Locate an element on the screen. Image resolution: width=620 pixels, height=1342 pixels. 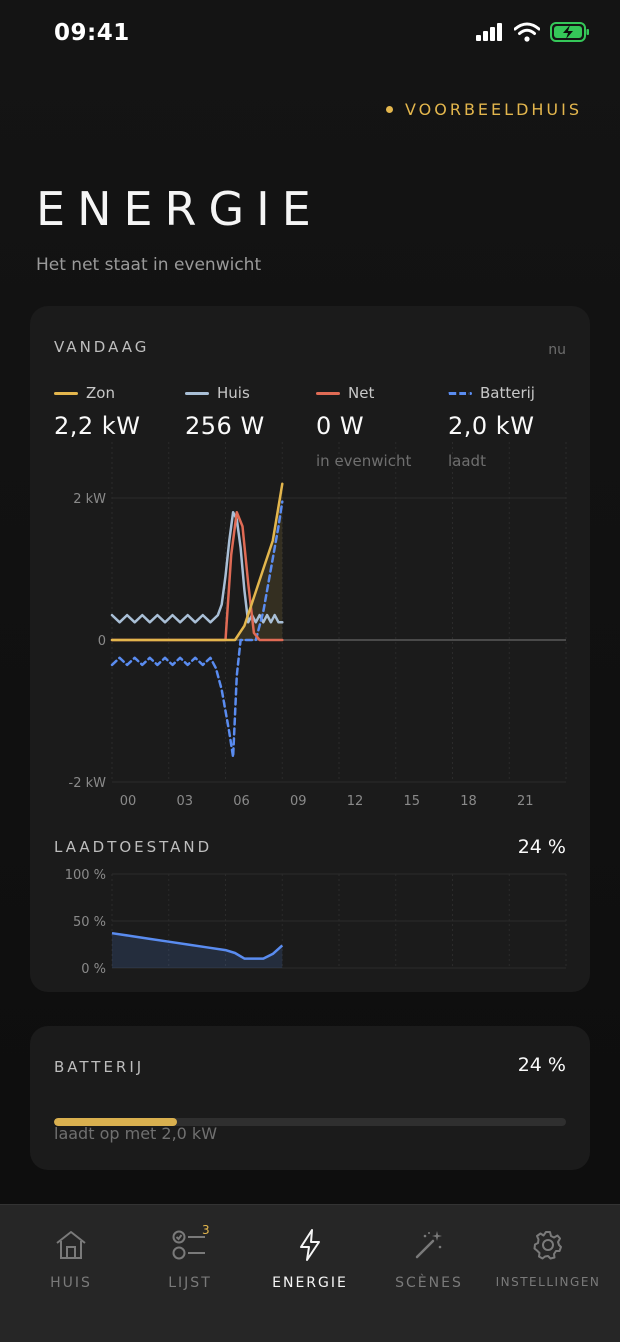
legend-zon: Zon 2,2 kW is located at coordinates (97, 412).